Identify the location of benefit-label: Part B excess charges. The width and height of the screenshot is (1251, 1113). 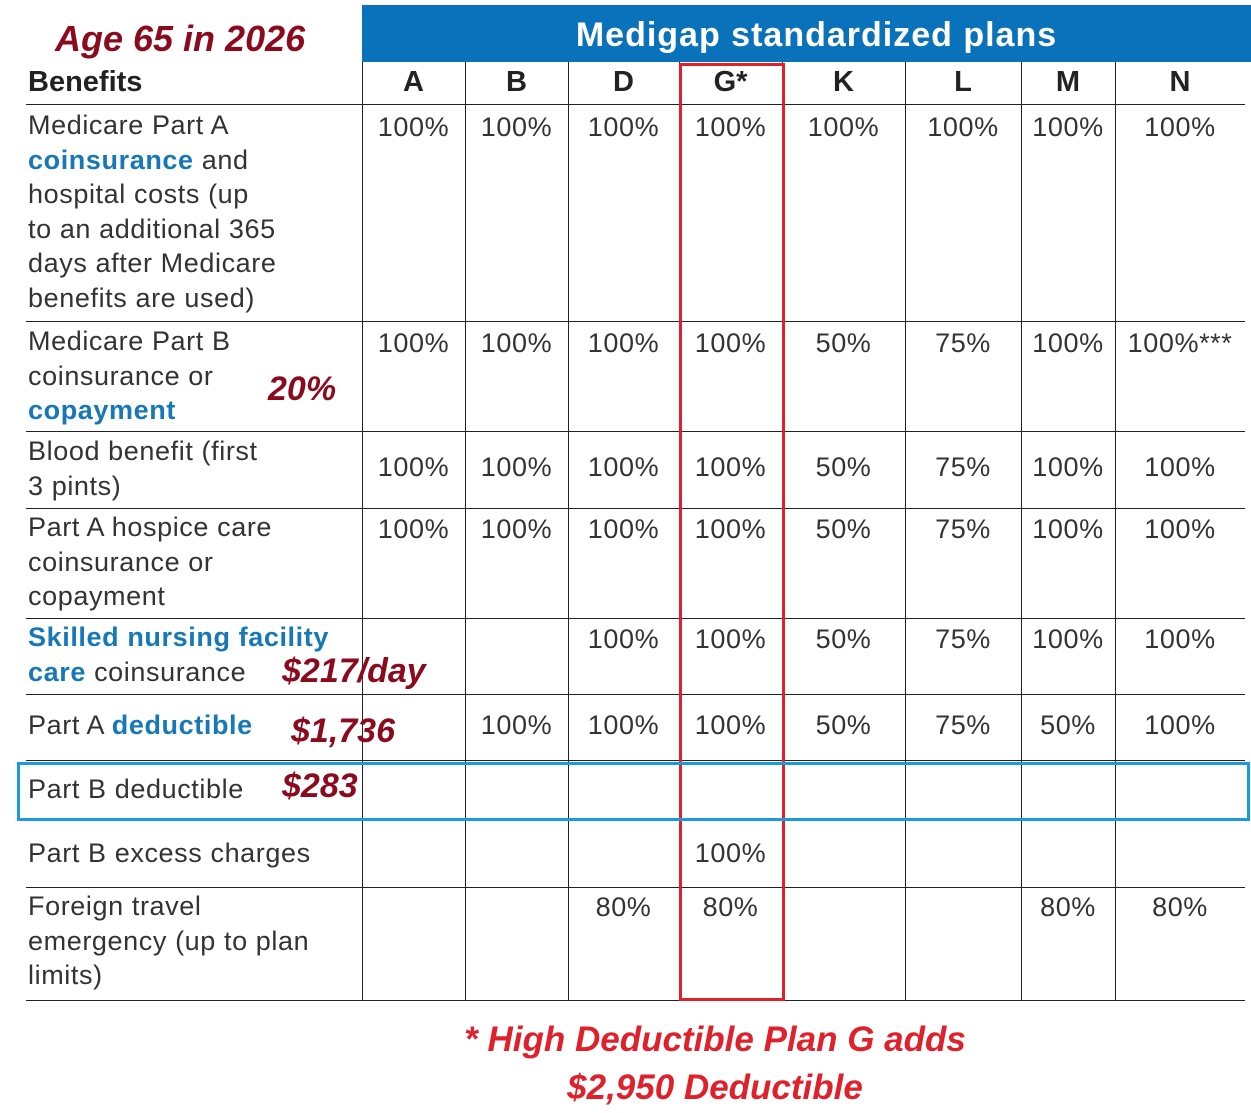
(169, 853).